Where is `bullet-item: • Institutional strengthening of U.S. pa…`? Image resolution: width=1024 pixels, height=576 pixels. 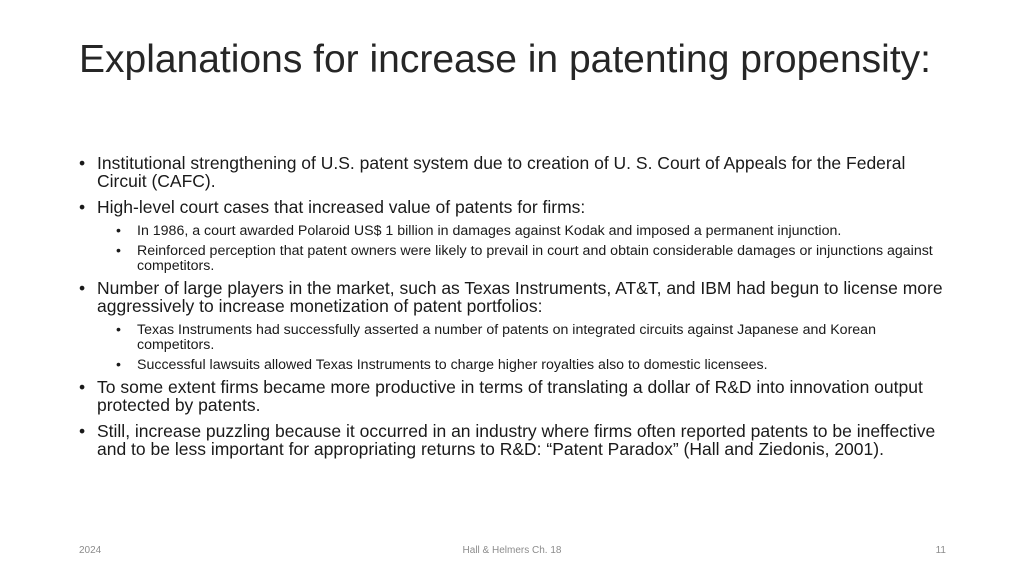
bullet-item: • Institutional strengthening of U.S. pa… is located at coordinates (513, 172).